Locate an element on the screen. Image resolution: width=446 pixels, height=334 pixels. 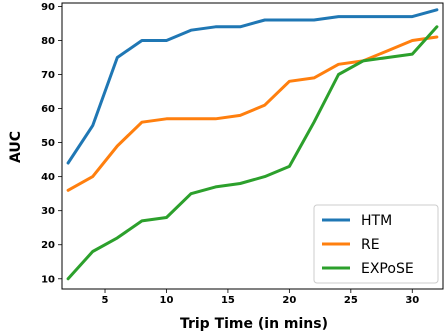
y-tick-label: 20 is located at coordinates (48, 245).